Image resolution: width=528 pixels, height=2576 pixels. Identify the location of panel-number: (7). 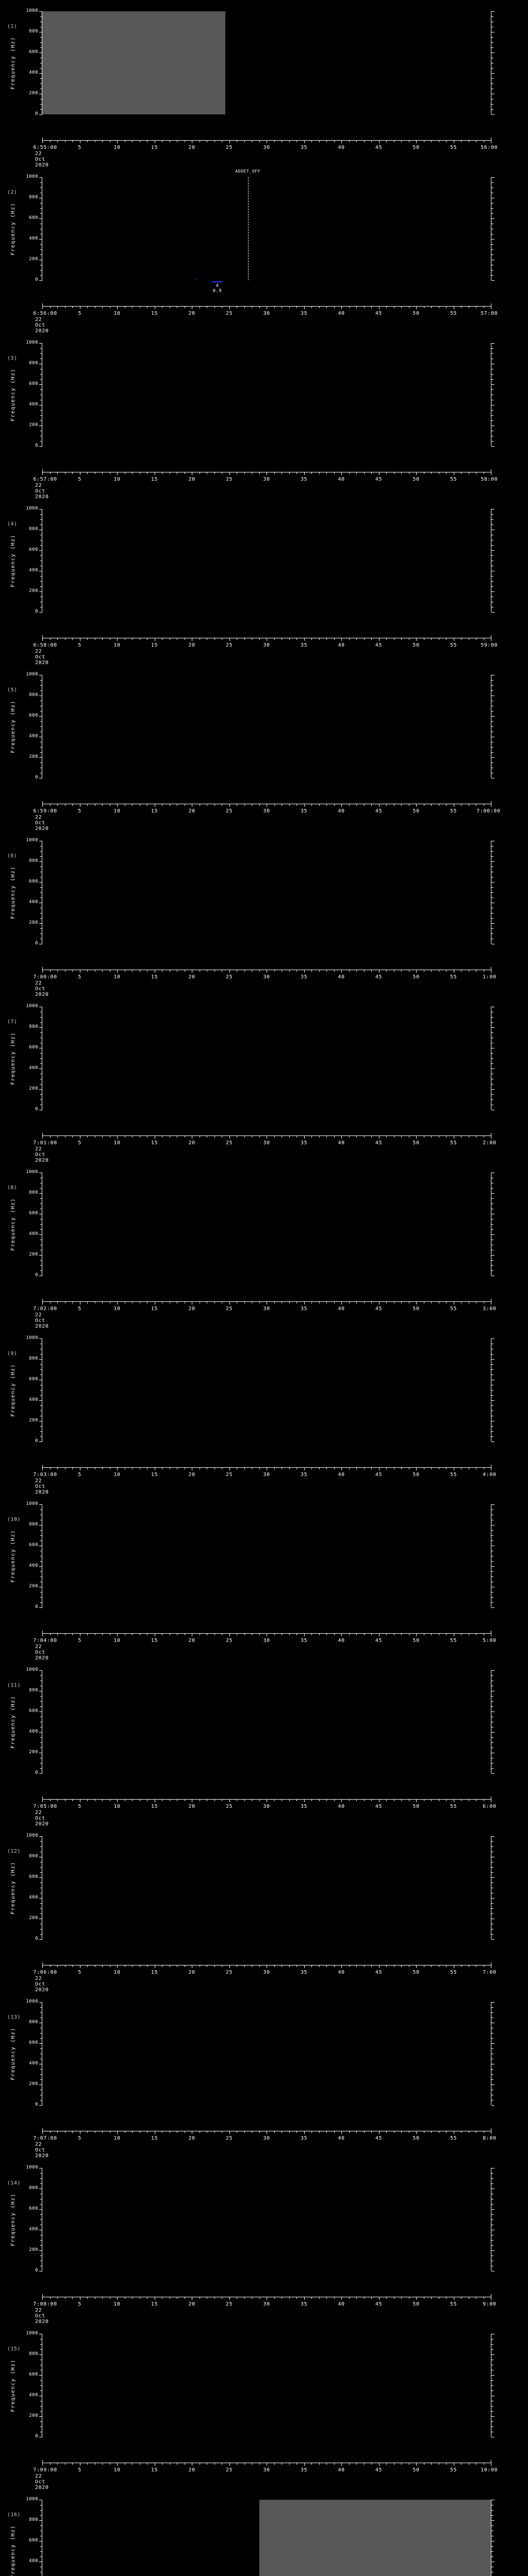
(12, 1022).